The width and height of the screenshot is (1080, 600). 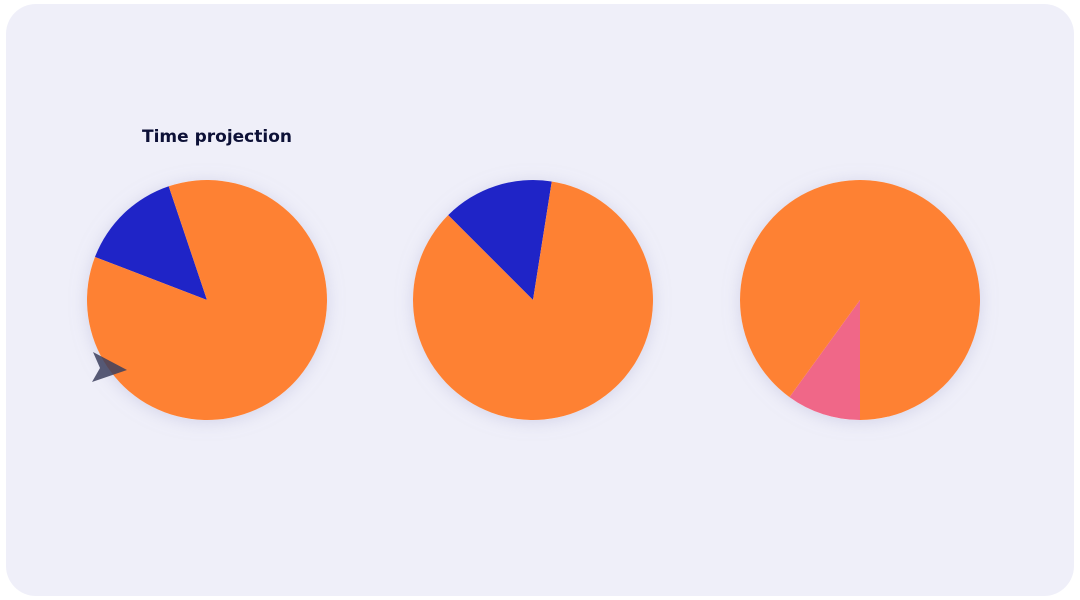 What do you see at coordinates (217, 137) in the screenshot?
I see `page-title: Time projection` at bounding box center [217, 137].